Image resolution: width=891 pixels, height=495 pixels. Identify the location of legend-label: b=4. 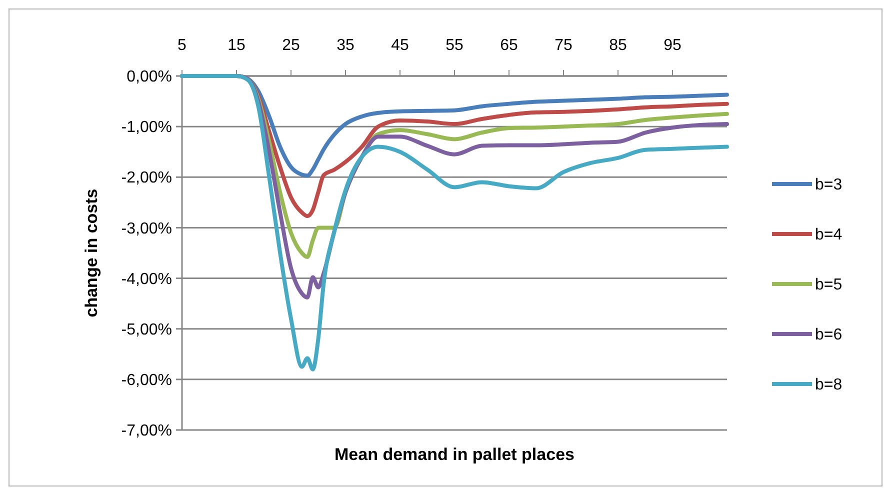
(828, 235).